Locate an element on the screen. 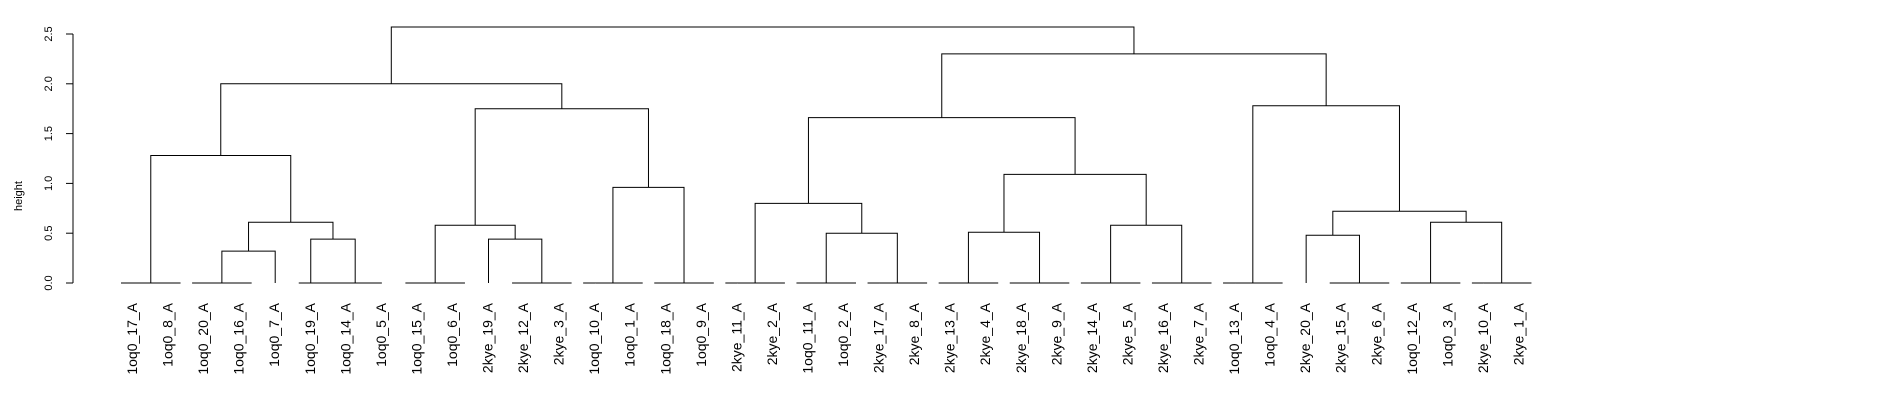 Image resolution: width=1900 pixels, height=400 pixels. leaf-label: 1oq0_9_A is located at coordinates (701, 334).